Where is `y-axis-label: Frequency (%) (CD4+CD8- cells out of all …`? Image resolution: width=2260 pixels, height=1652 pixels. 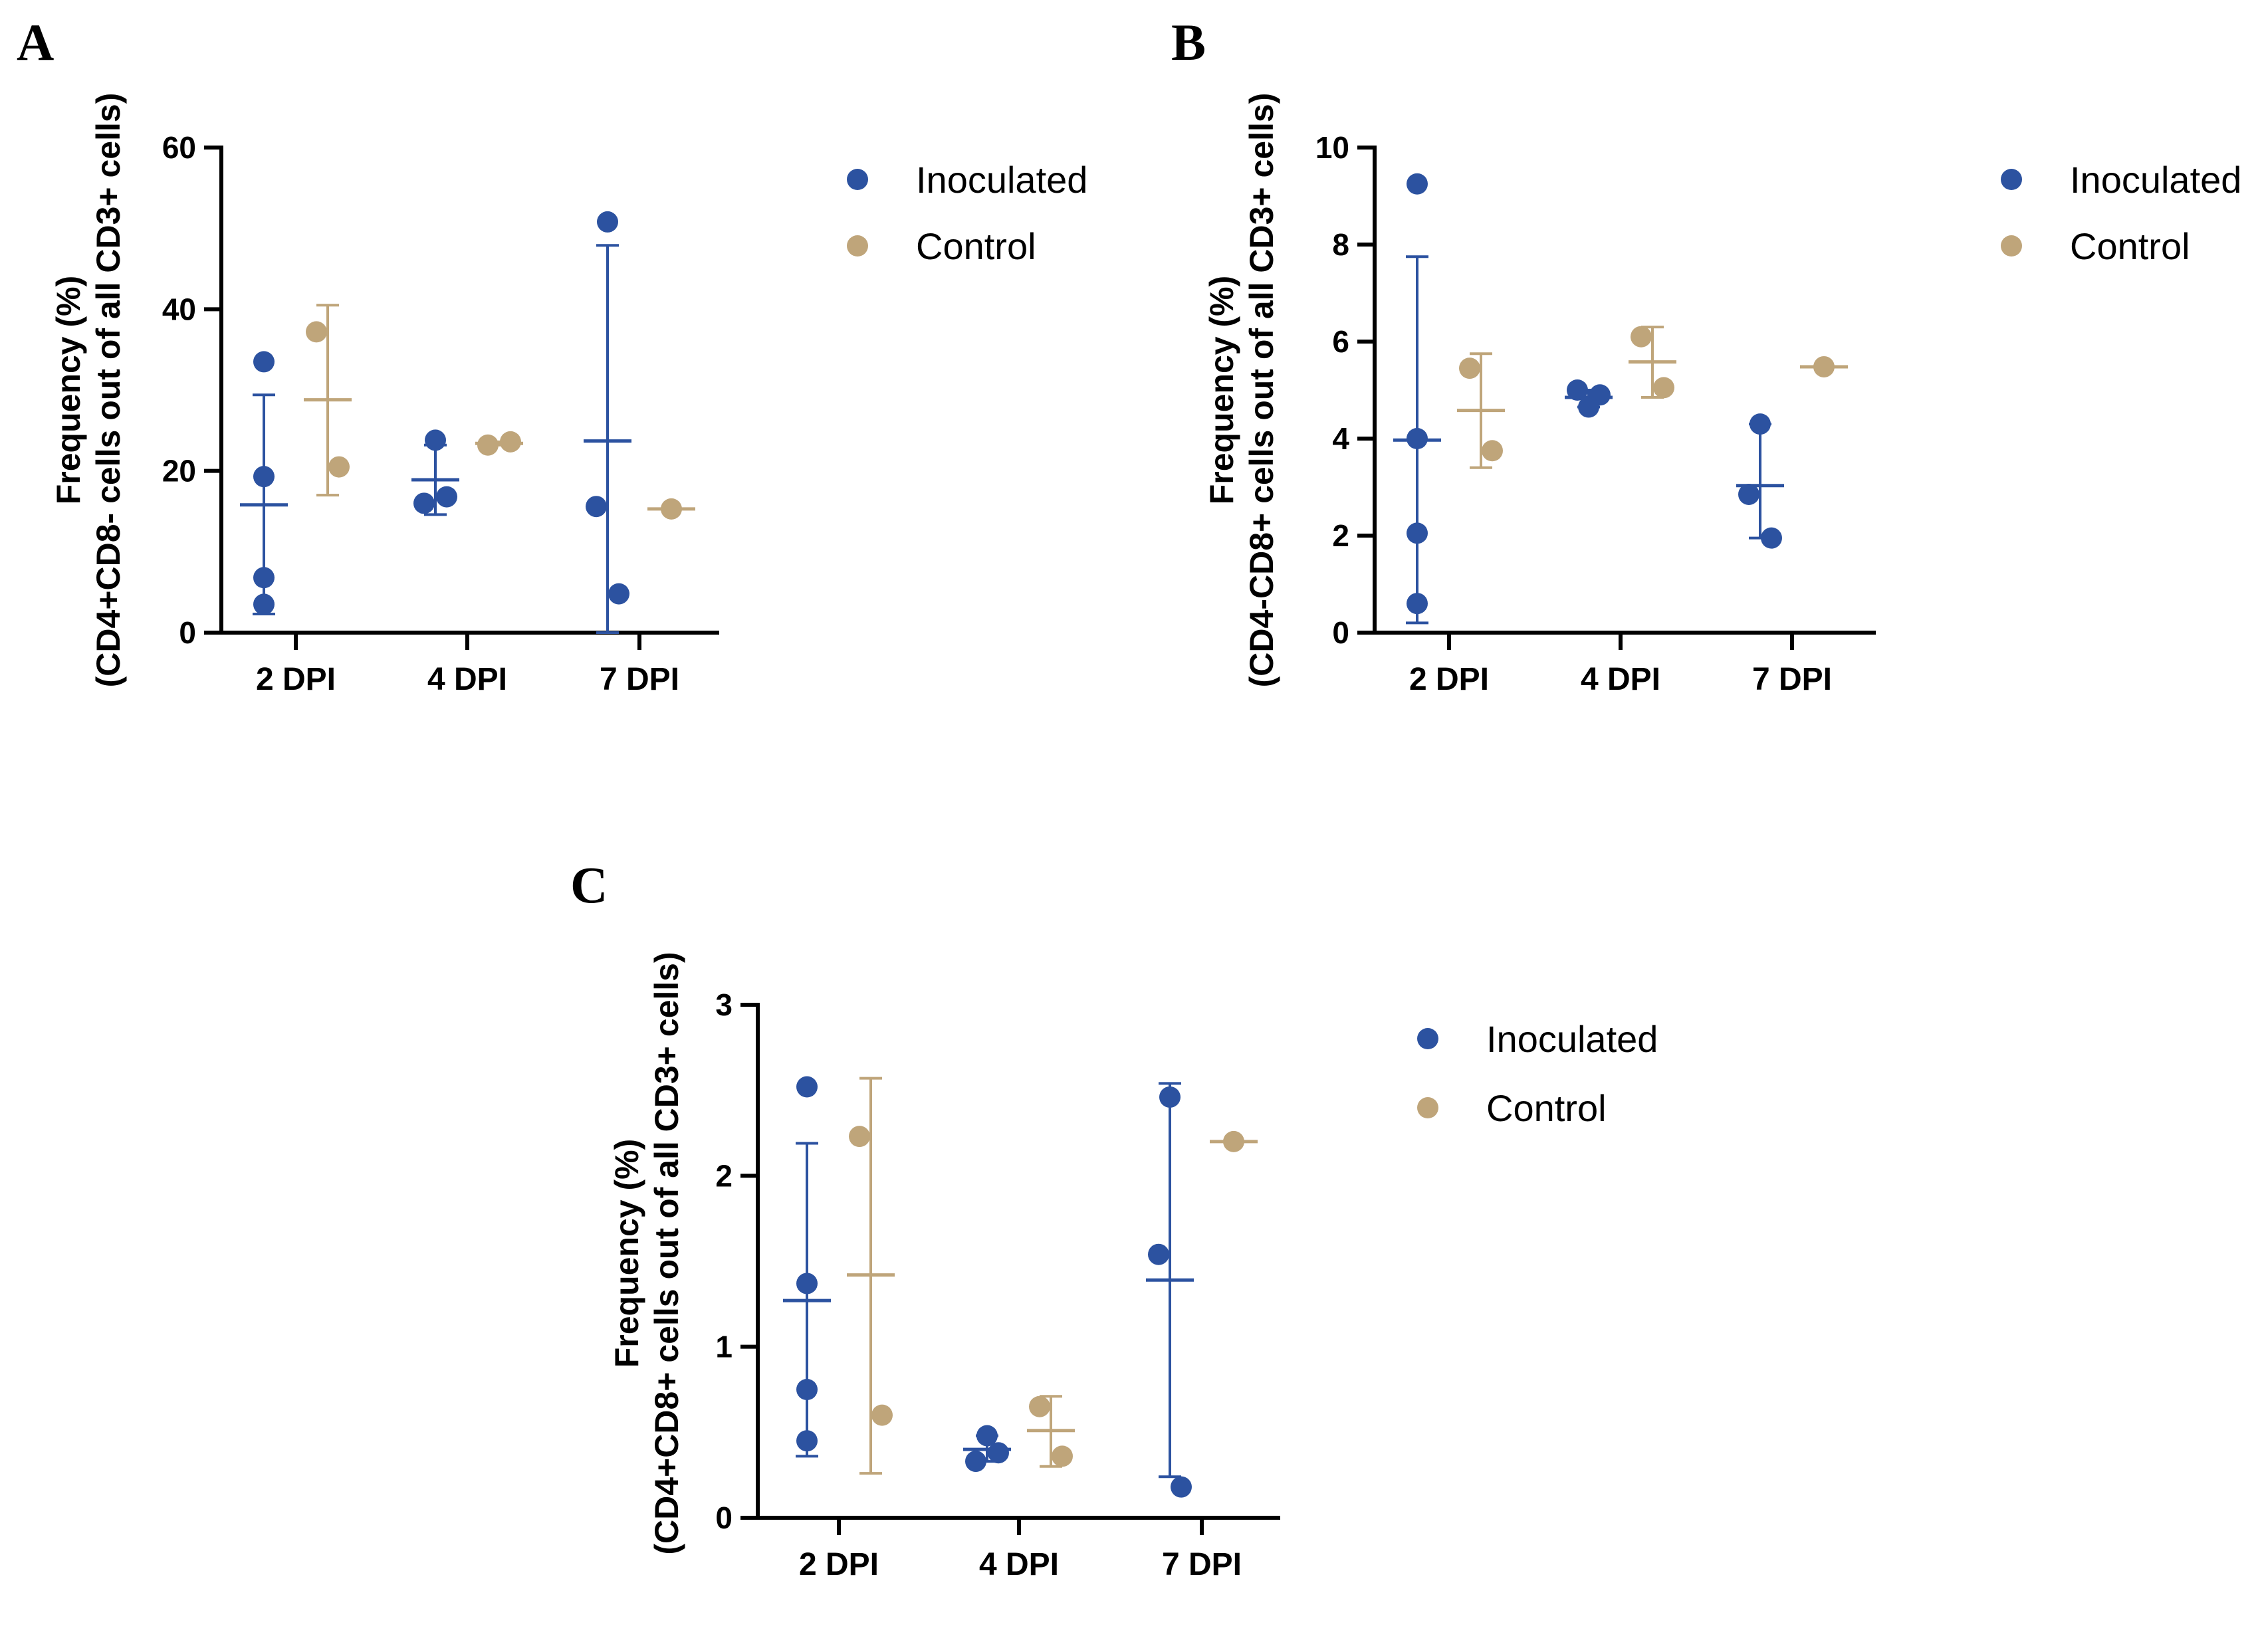
y-axis-label: Frequency (%) (CD4+CD8- cells out of all … is located at coordinates (88, 390).